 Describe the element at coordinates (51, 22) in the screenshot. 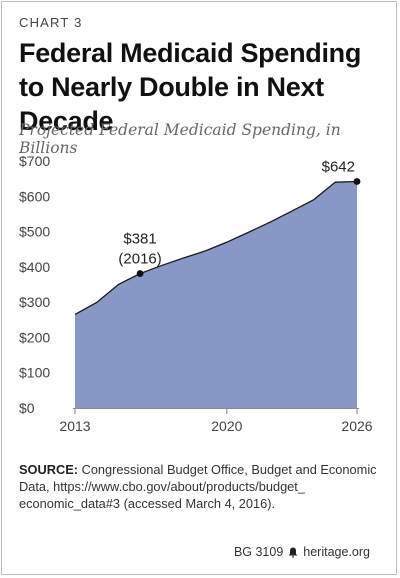

I see `chart-number: CHART 3` at that location.